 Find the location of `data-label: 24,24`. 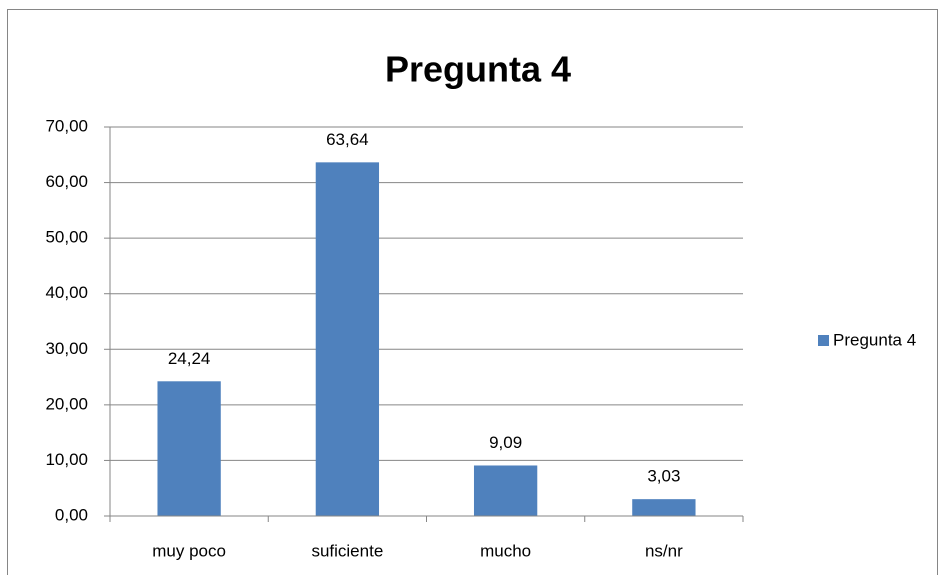

data-label: 24,24 is located at coordinates (189, 358).